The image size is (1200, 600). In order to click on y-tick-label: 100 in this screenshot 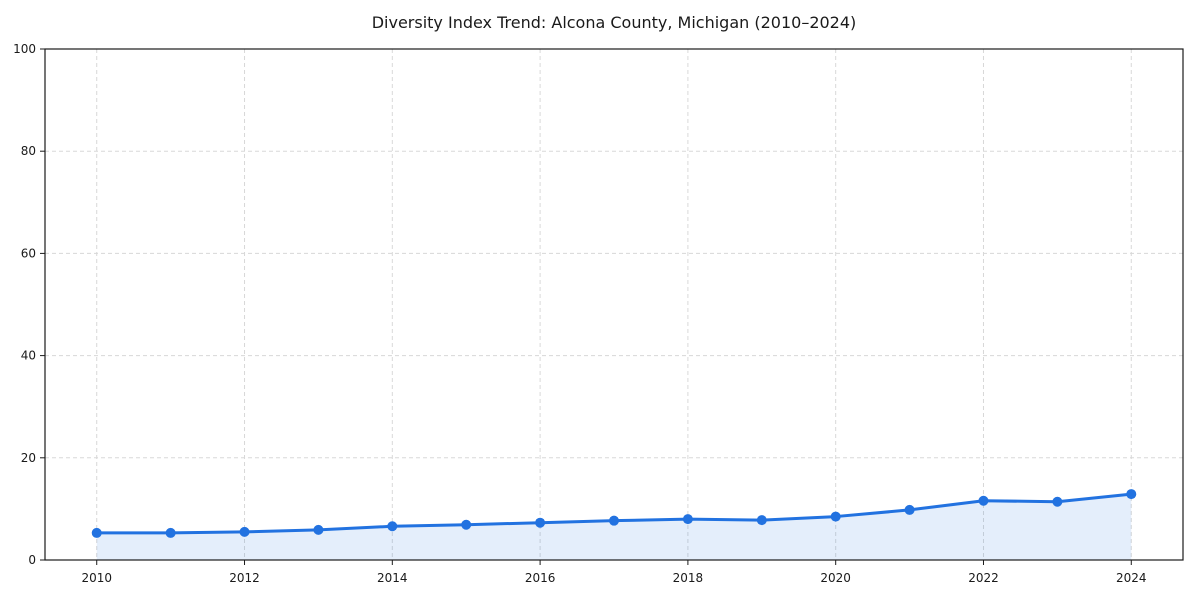, I will do `click(24, 49)`.